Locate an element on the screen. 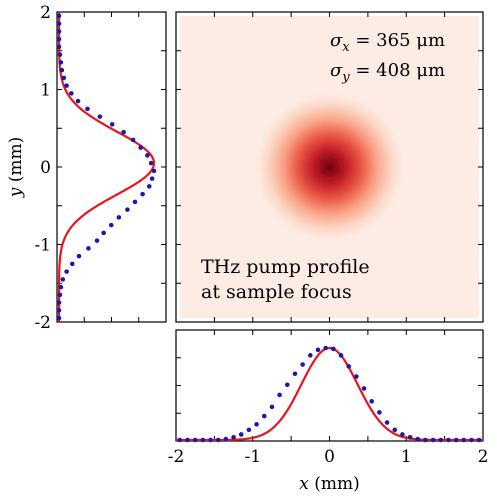 This screenshot has height=501, width=497. sigma-value: = 408 μm is located at coordinates (397, 70).